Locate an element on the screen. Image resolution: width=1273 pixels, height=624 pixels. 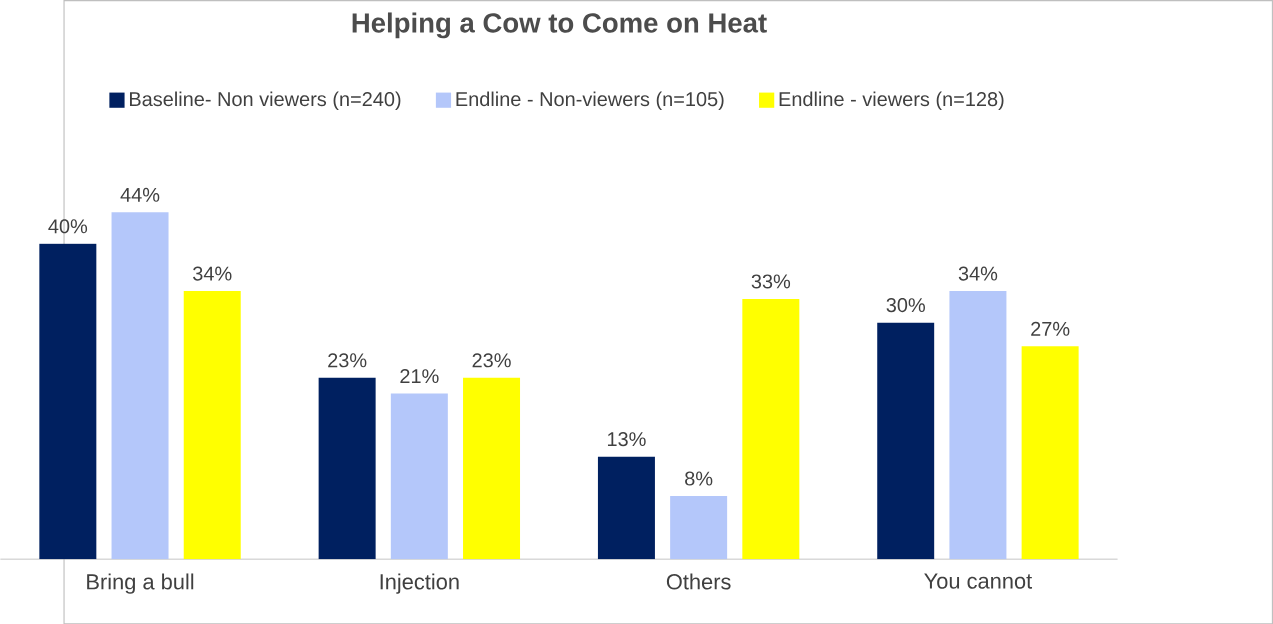
legend-label: Endline - viewers (n=128) is located at coordinates (891, 100).